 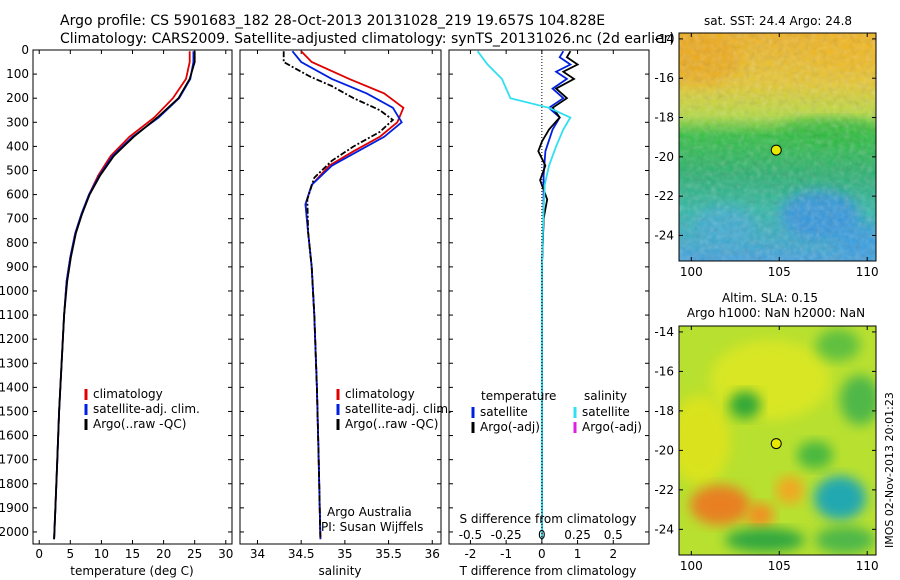 I want to click on legend-label: satellite, so click(x=606, y=412).